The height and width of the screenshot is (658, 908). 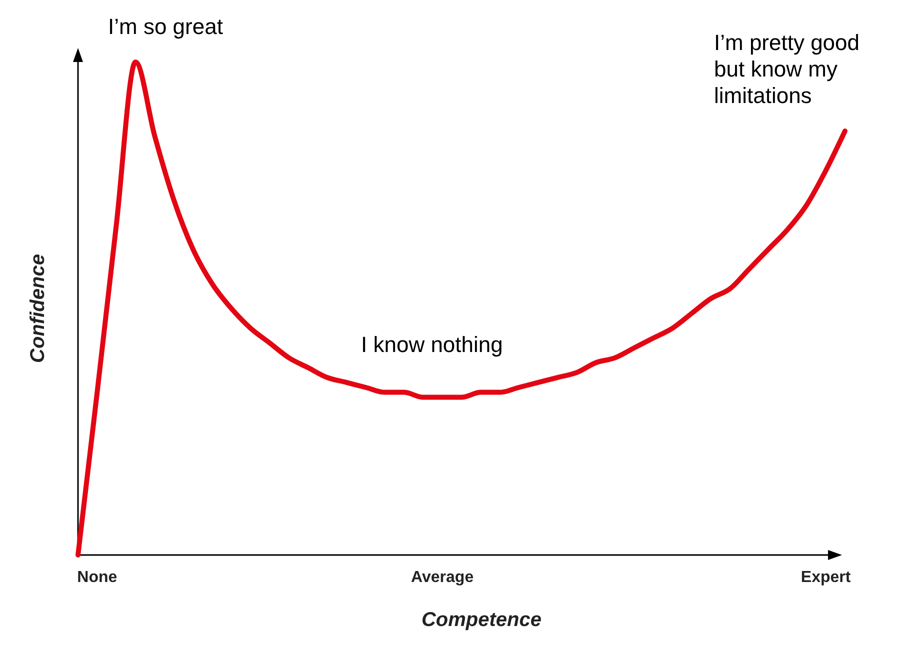 What do you see at coordinates (432, 344) in the screenshot?
I see `annotation: I know nothing` at bounding box center [432, 344].